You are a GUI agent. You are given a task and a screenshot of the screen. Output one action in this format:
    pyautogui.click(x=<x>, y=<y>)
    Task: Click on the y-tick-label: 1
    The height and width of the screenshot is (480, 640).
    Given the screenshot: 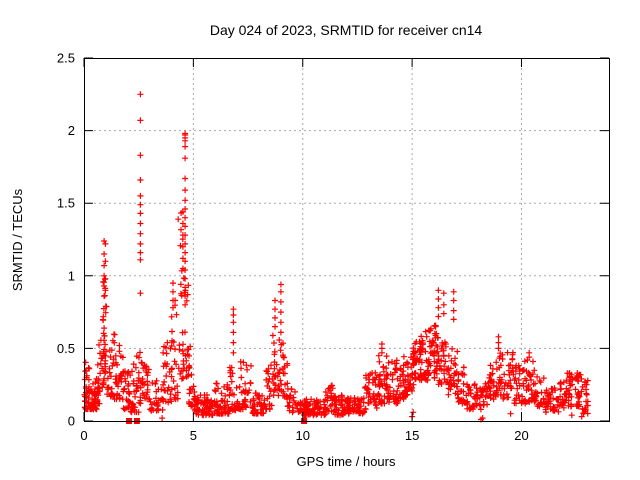 What is the action you would take?
    pyautogui.click(x=71, y=275)
    